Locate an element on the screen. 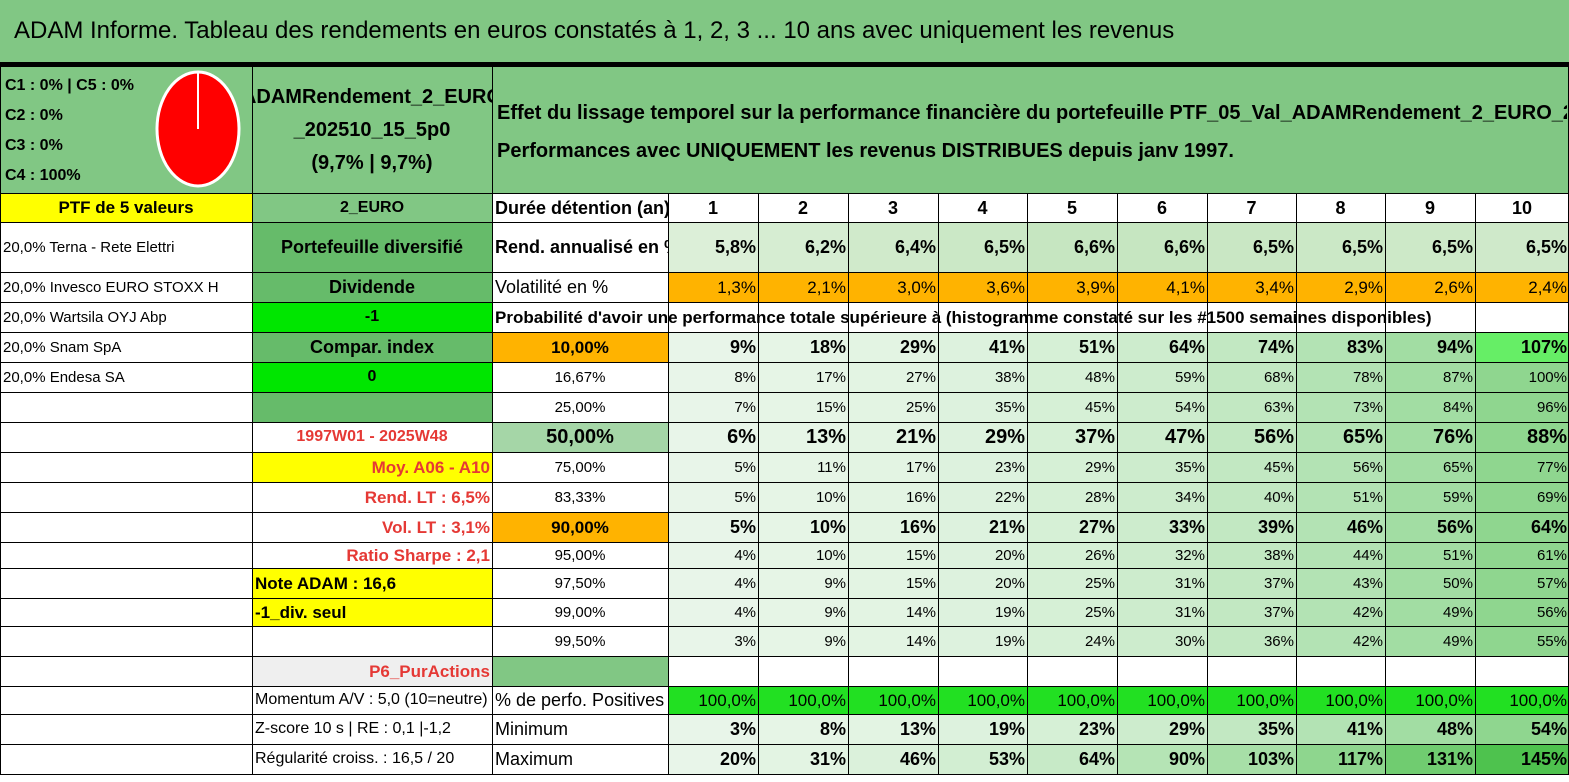 The width and height of the screenshot is (1569, 782). duration-label: Durée détention (an) is located at coordinates (580, 207).